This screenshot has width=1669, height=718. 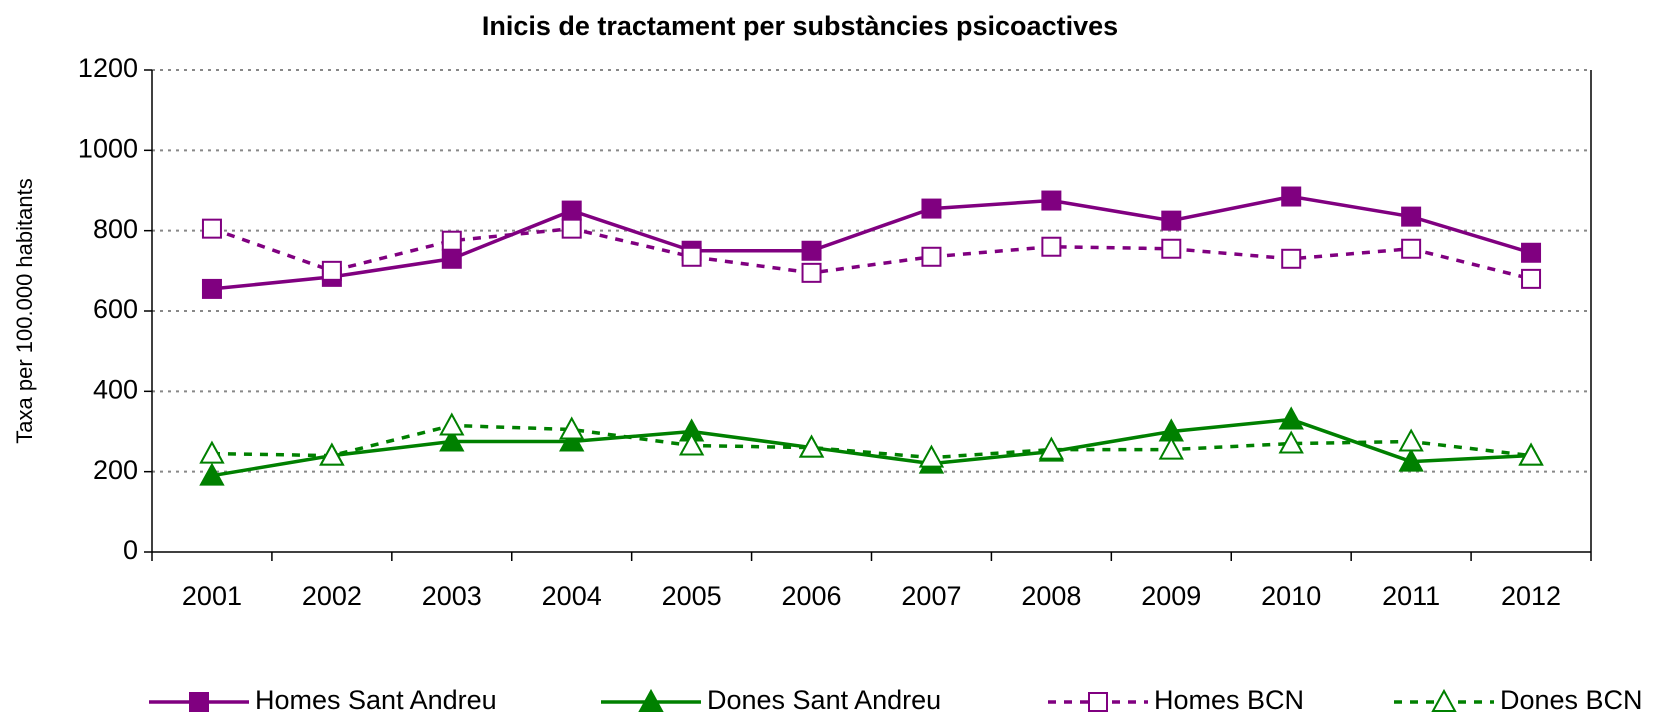 I want to click on x-tick-label: 2003, so click(x=452, y=596).